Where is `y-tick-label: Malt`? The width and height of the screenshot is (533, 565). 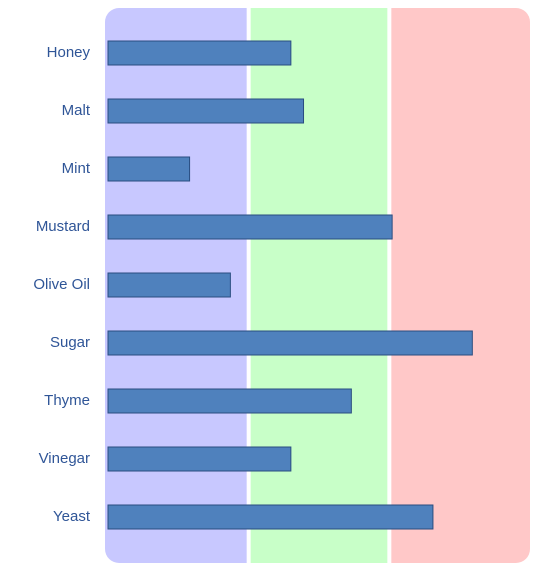 y-tick-label: Malt is located at coordinates (76, 110).